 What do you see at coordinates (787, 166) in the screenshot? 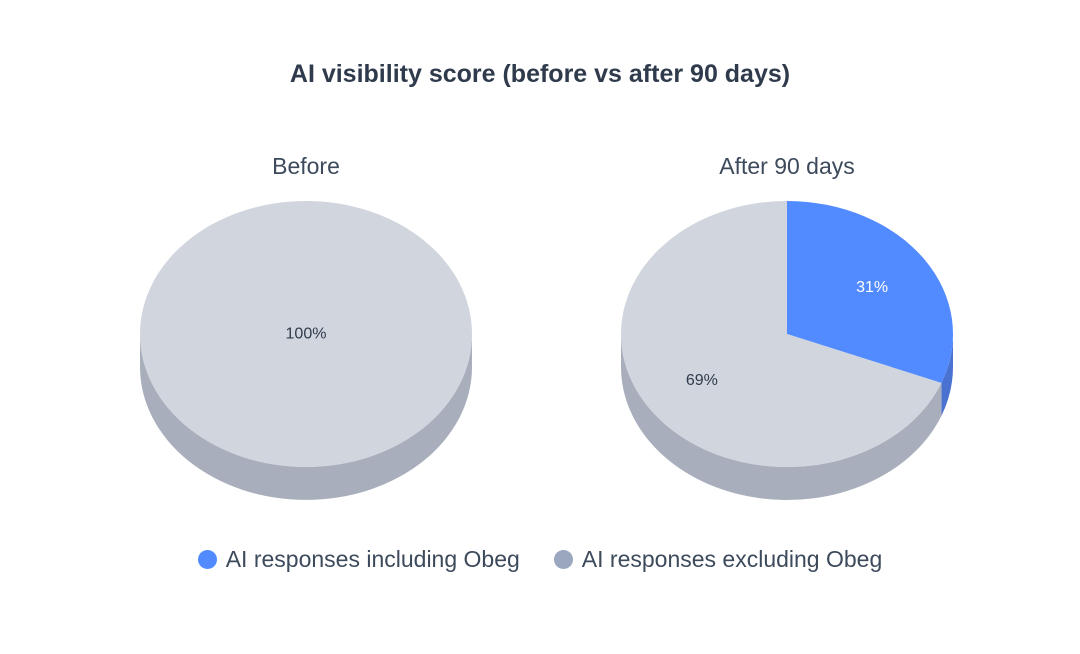
I see `pie-subtitle: After 90 days` at bounding box center [787, 166].